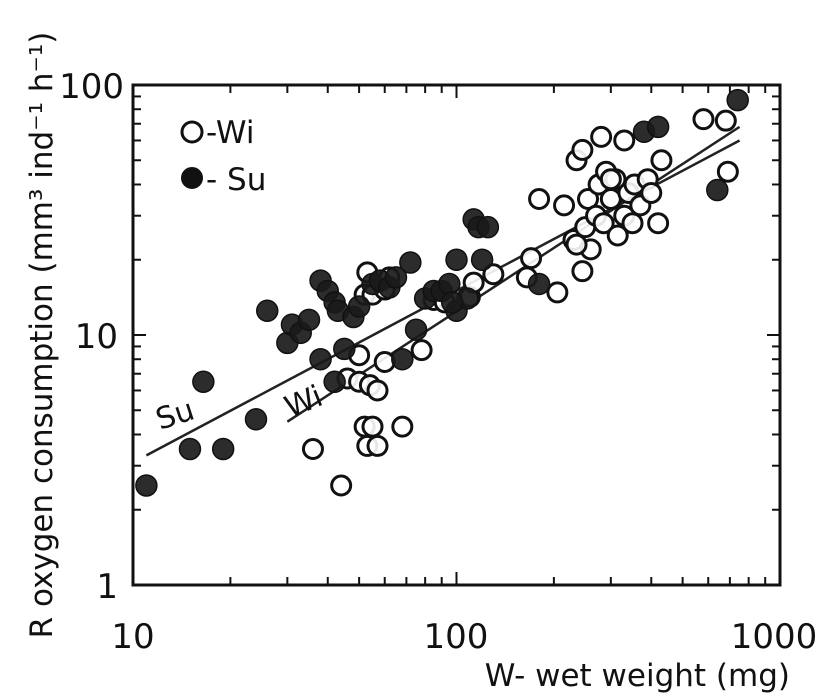  I want to click on legend-filled-circle-icon, so click(192, 178).